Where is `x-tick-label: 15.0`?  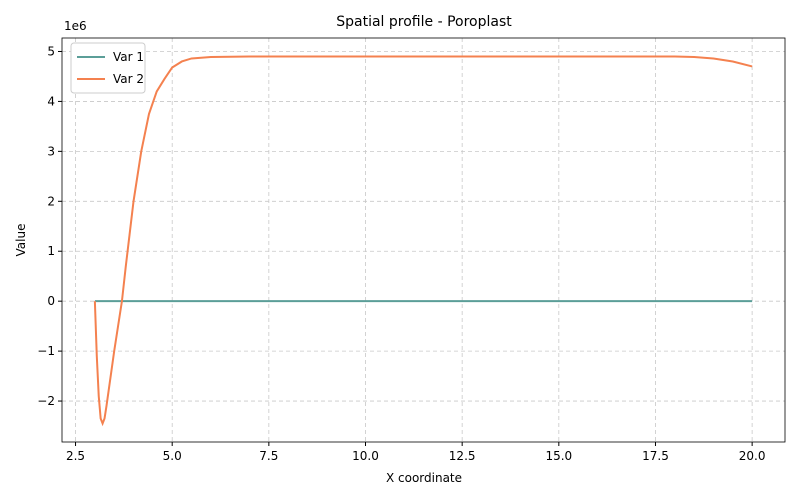
x-tick-label: 15.0 is located at coordinates (558, 456).